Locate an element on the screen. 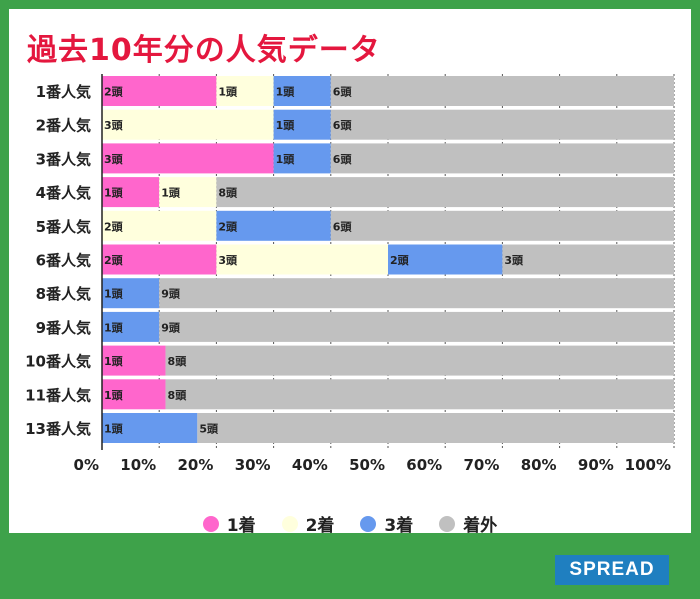  category-label: 13番人気 is located at coordinates (58, 429).